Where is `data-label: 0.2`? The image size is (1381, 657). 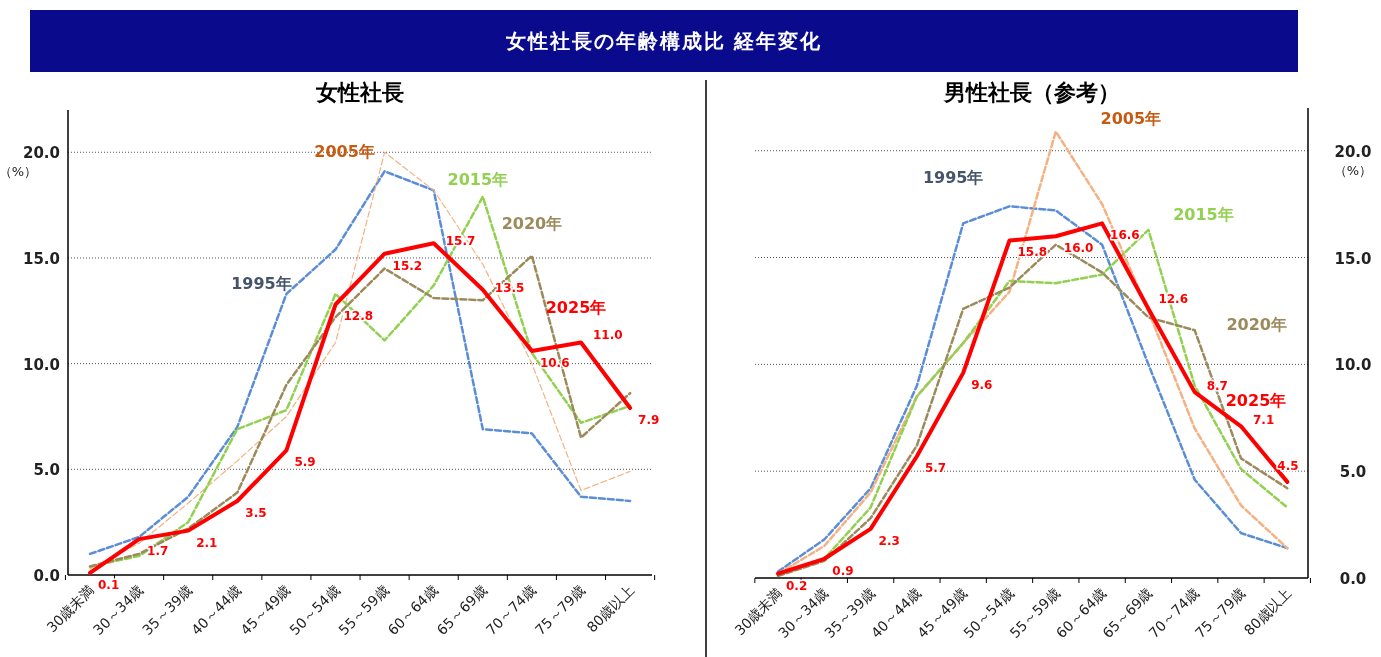
data-label: 0.2 is located at coordinates (797, 585).